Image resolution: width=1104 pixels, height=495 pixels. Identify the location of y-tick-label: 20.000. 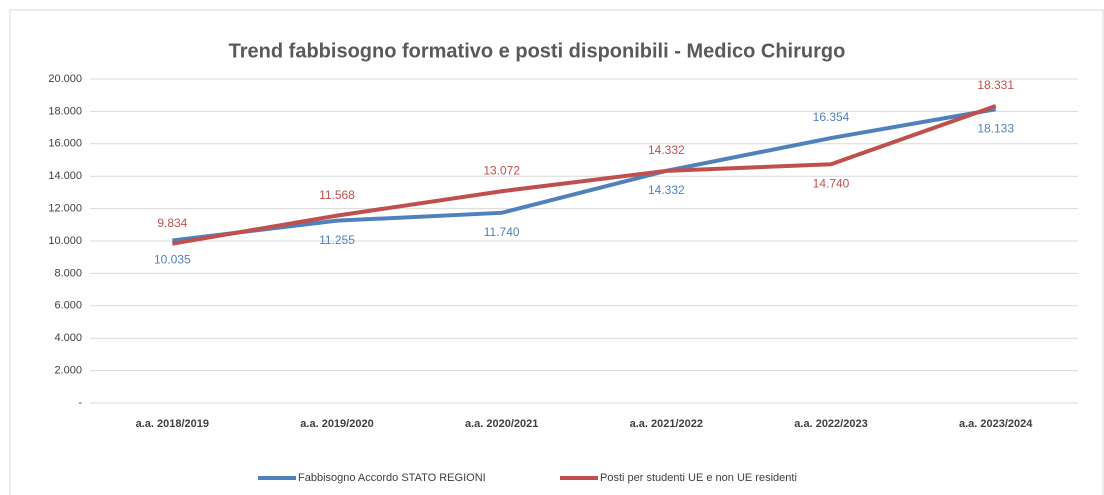
(65, 79).